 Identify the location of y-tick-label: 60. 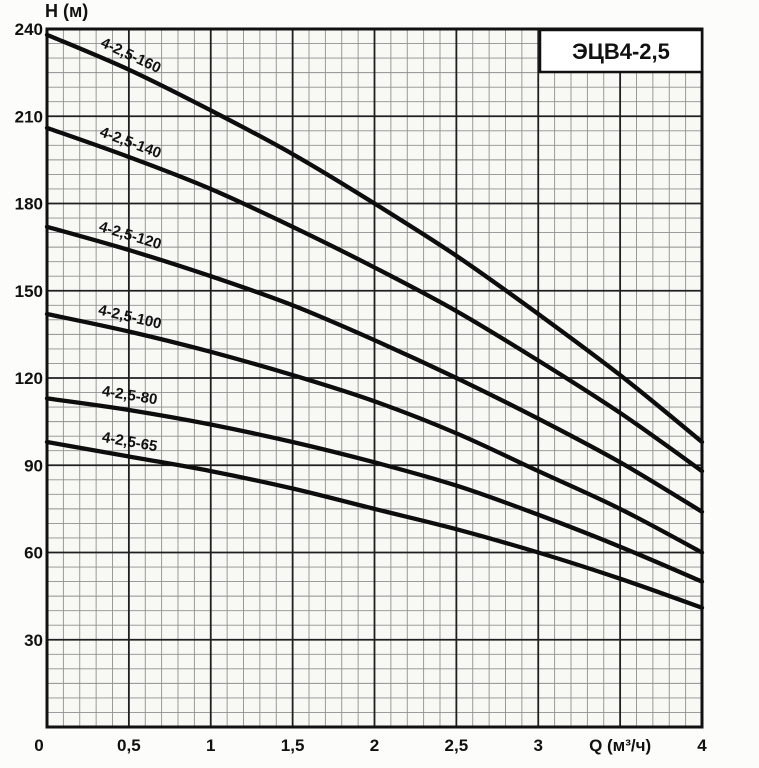
(33, 553).